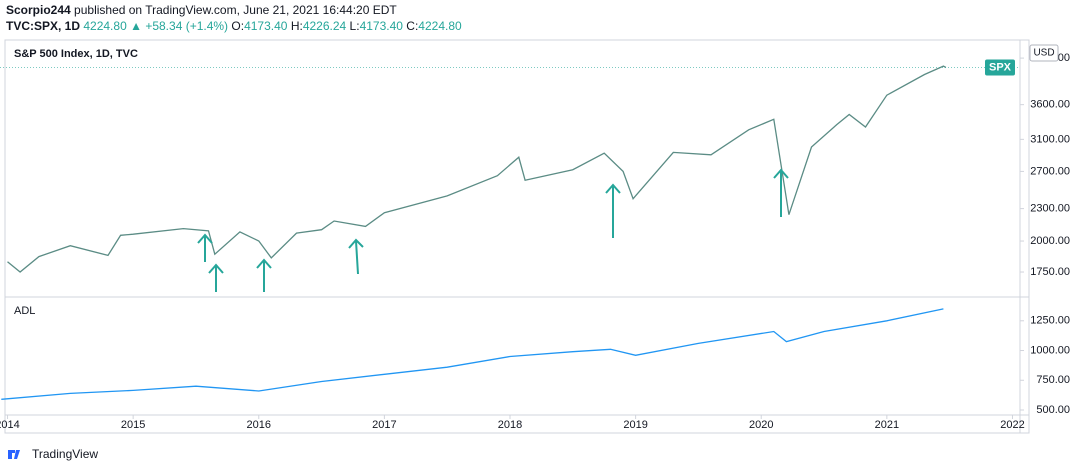 The width and height of the screenshot is (1080, 472). What do you see at coordinates (635, 425) in the screenshot?
I see `x-tick-label: 2019` at bounding box center [635, 425].